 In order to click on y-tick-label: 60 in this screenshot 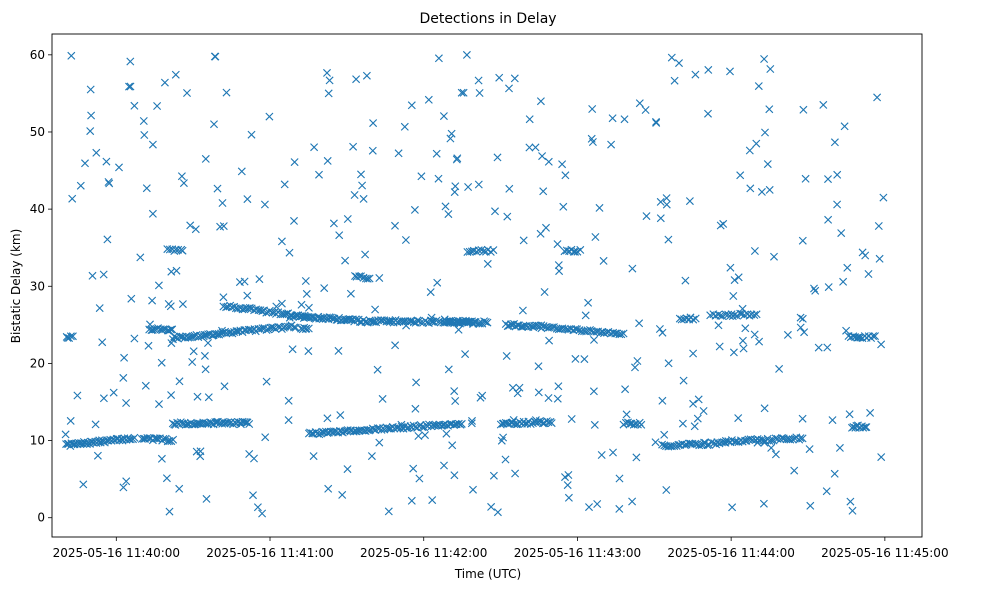, I will do `click(37, 55)`.